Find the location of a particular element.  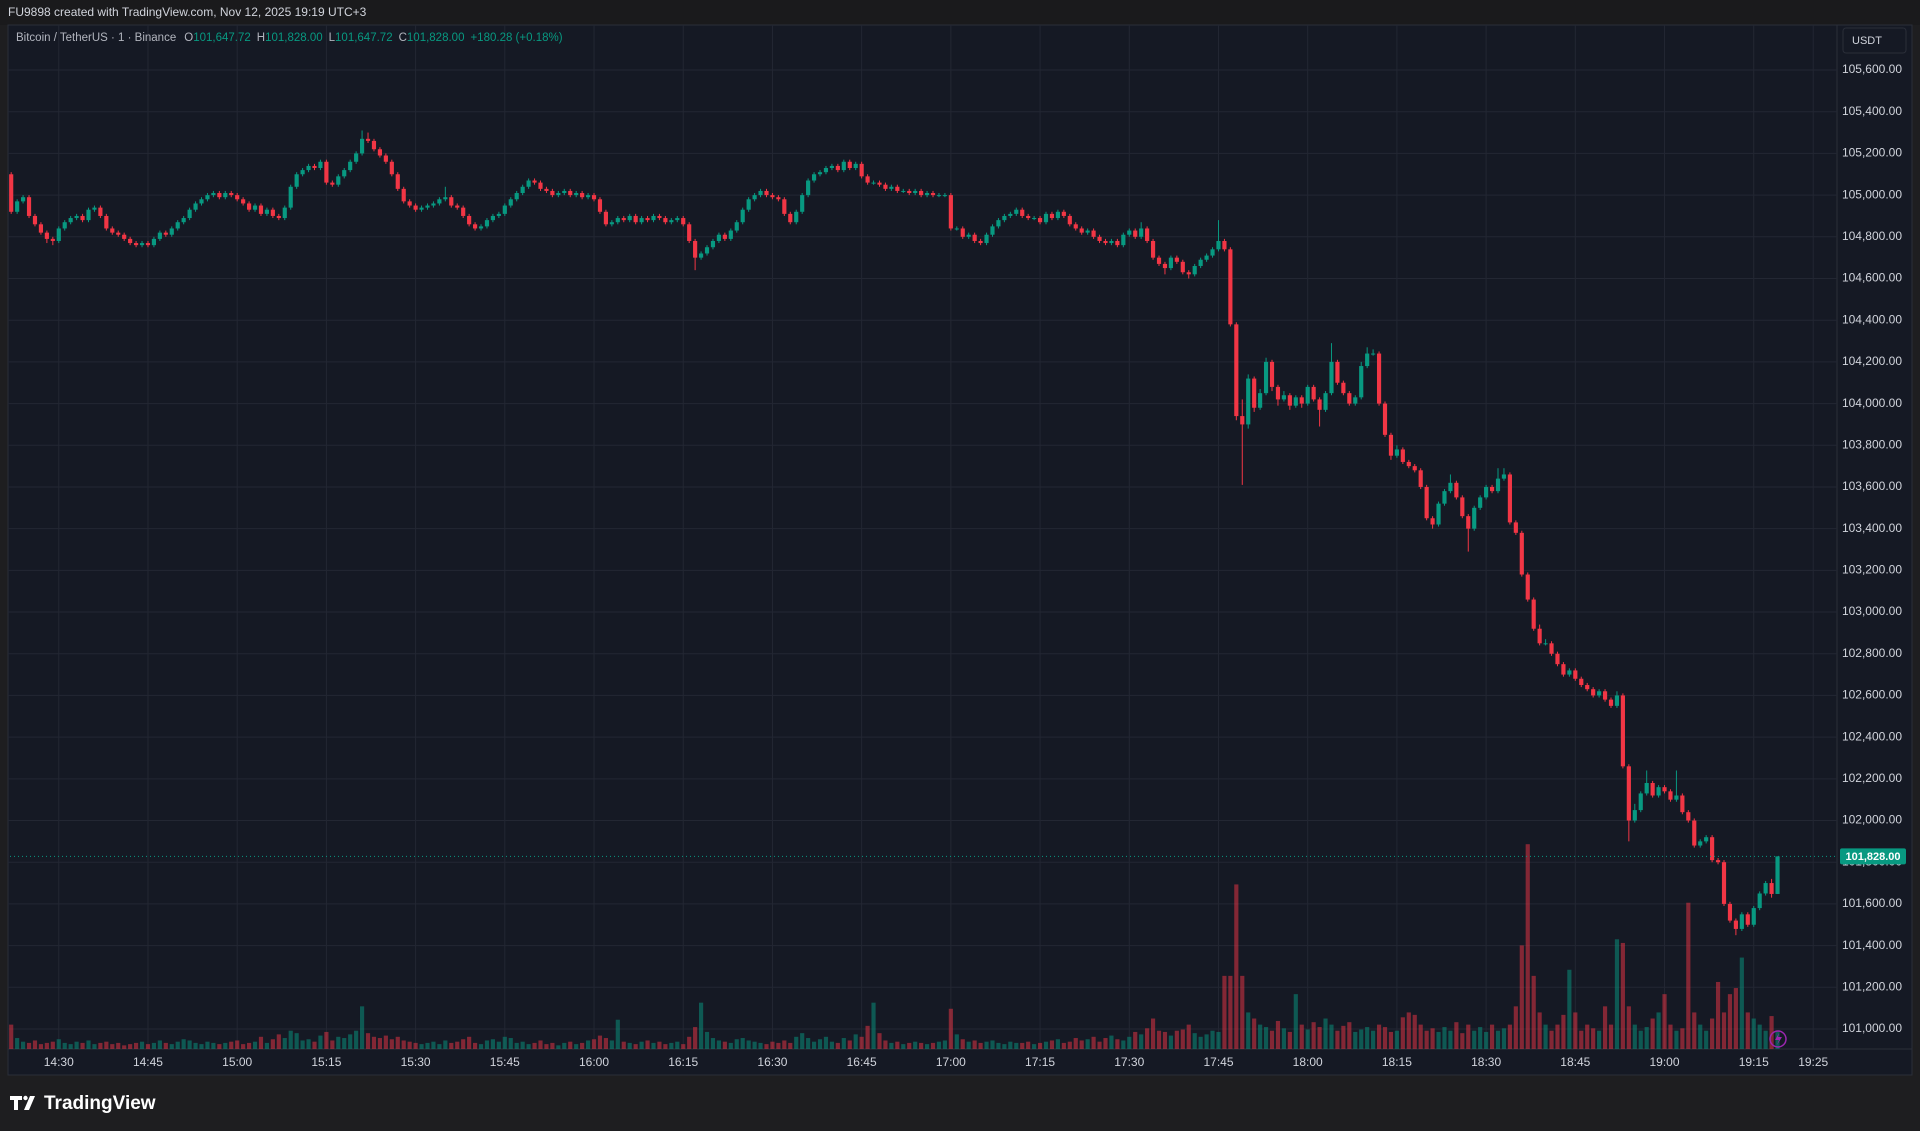

y-tick-label: 103,000.00 is located at coordinates (1872, 611).